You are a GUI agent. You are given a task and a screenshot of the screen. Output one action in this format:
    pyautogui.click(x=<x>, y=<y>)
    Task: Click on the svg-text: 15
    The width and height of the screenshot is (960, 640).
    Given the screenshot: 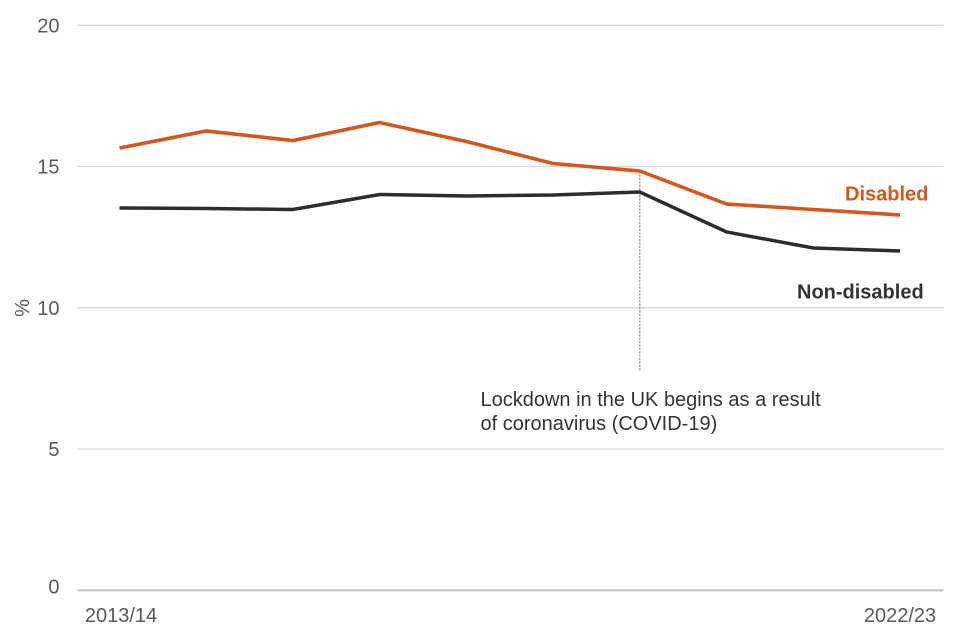 What is the action you would take?
    pyautogui.click(x=48, y=168)
    